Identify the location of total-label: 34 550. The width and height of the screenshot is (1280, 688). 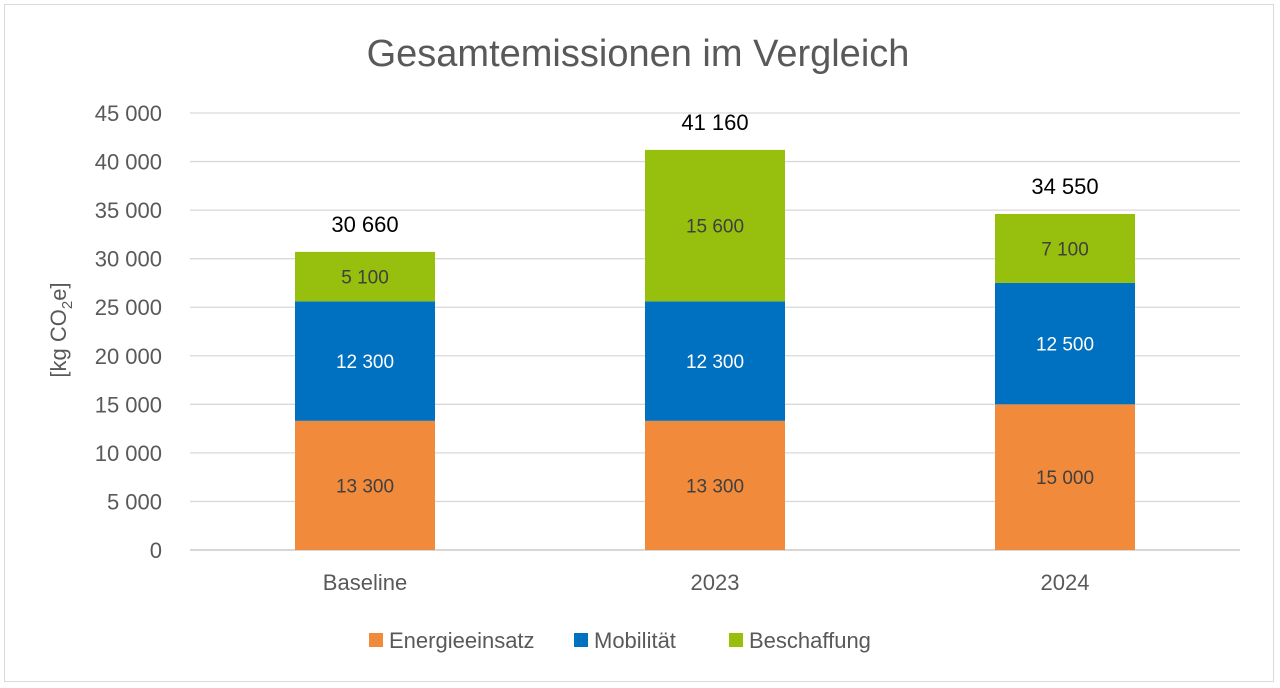
(1064, 186).